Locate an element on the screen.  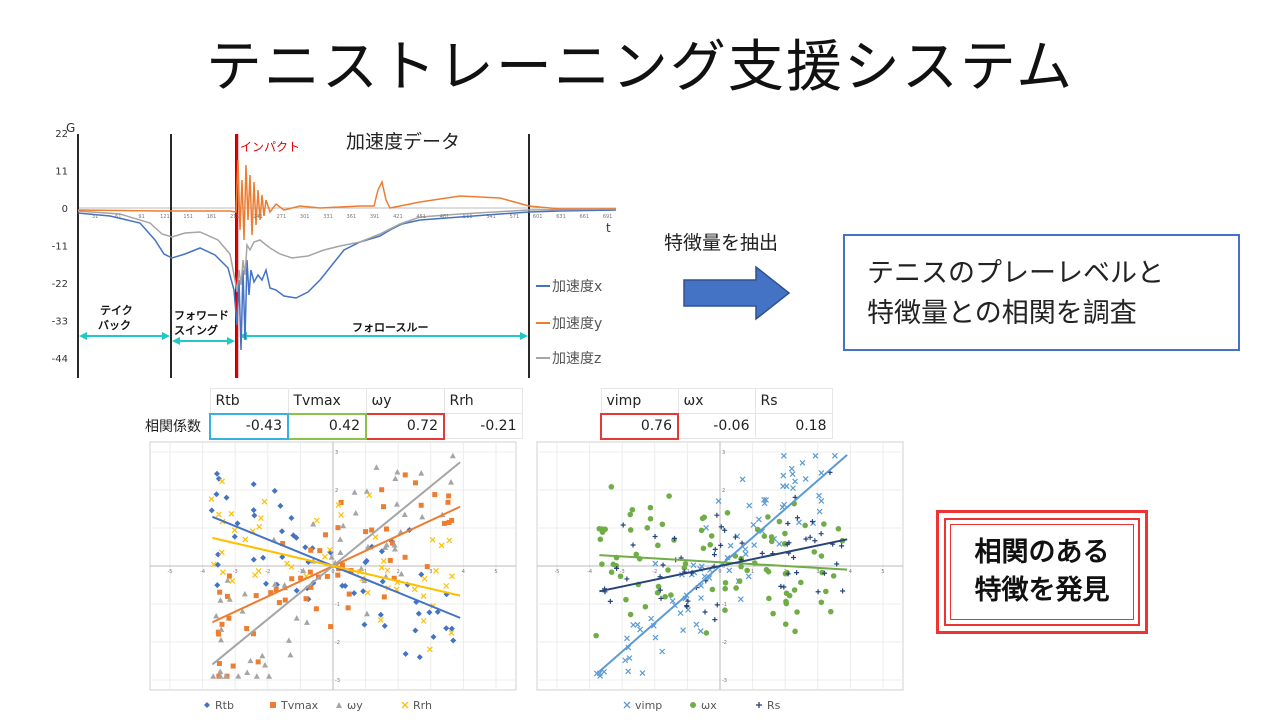
x-tick-label: 0 is located at coordinates (719, 572).